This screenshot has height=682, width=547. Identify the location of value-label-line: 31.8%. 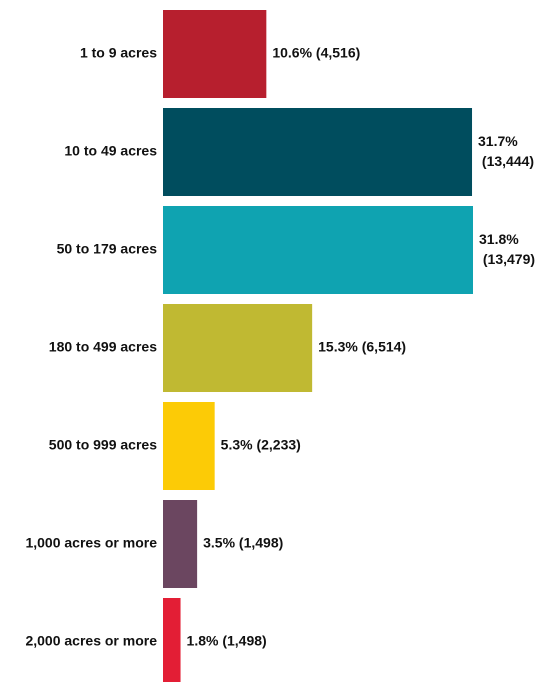
(499, 239).